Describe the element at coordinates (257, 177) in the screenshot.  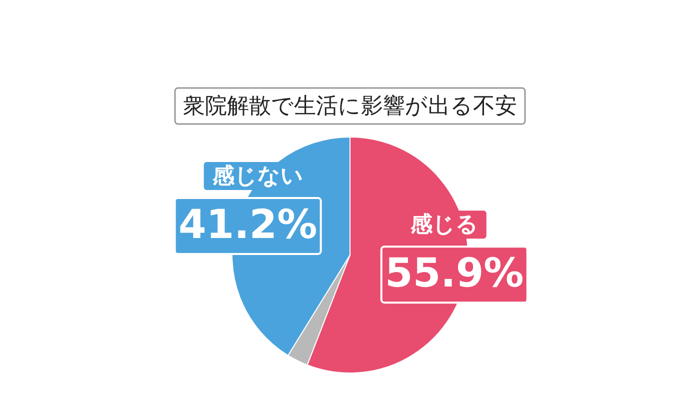
I see `slice-label: 感じない` at that location.